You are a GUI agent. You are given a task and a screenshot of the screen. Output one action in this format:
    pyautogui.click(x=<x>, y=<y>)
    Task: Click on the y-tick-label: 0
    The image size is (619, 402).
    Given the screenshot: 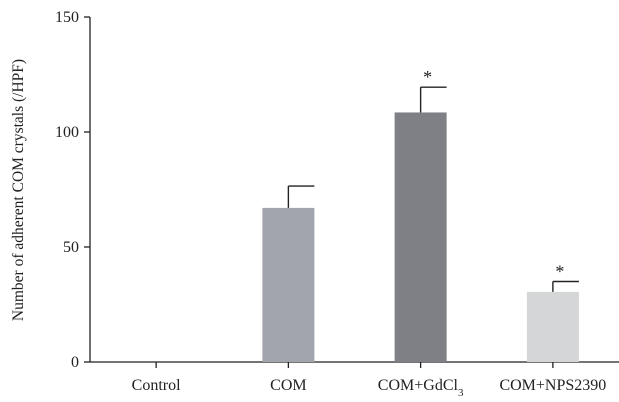 What is the action you would take?
    pyautogui.click(x=75, y=362)
    